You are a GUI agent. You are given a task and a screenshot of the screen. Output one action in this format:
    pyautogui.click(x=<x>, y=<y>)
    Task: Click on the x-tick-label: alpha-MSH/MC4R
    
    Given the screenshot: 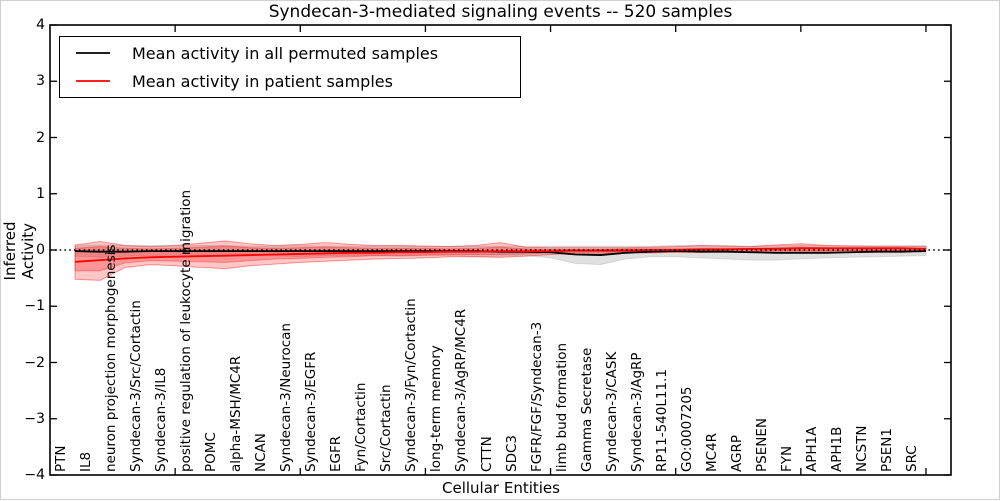 What is the action you would take?
    pyautogui.click(x=236, y=413)
    